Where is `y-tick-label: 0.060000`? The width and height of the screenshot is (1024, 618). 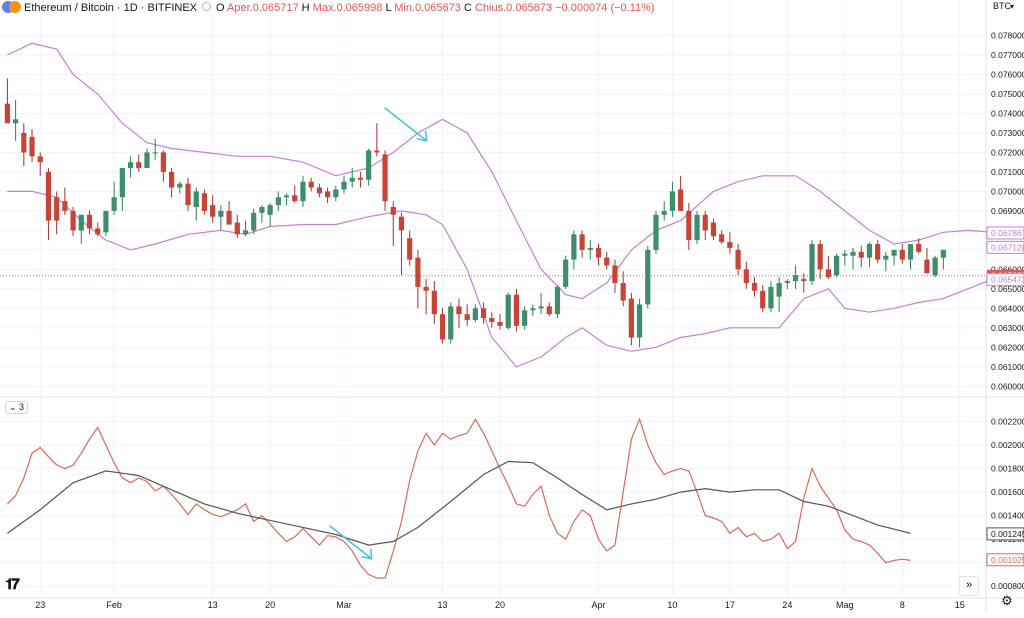 y-tick-label: 0.060000 is located at coordinates (1007, 386).